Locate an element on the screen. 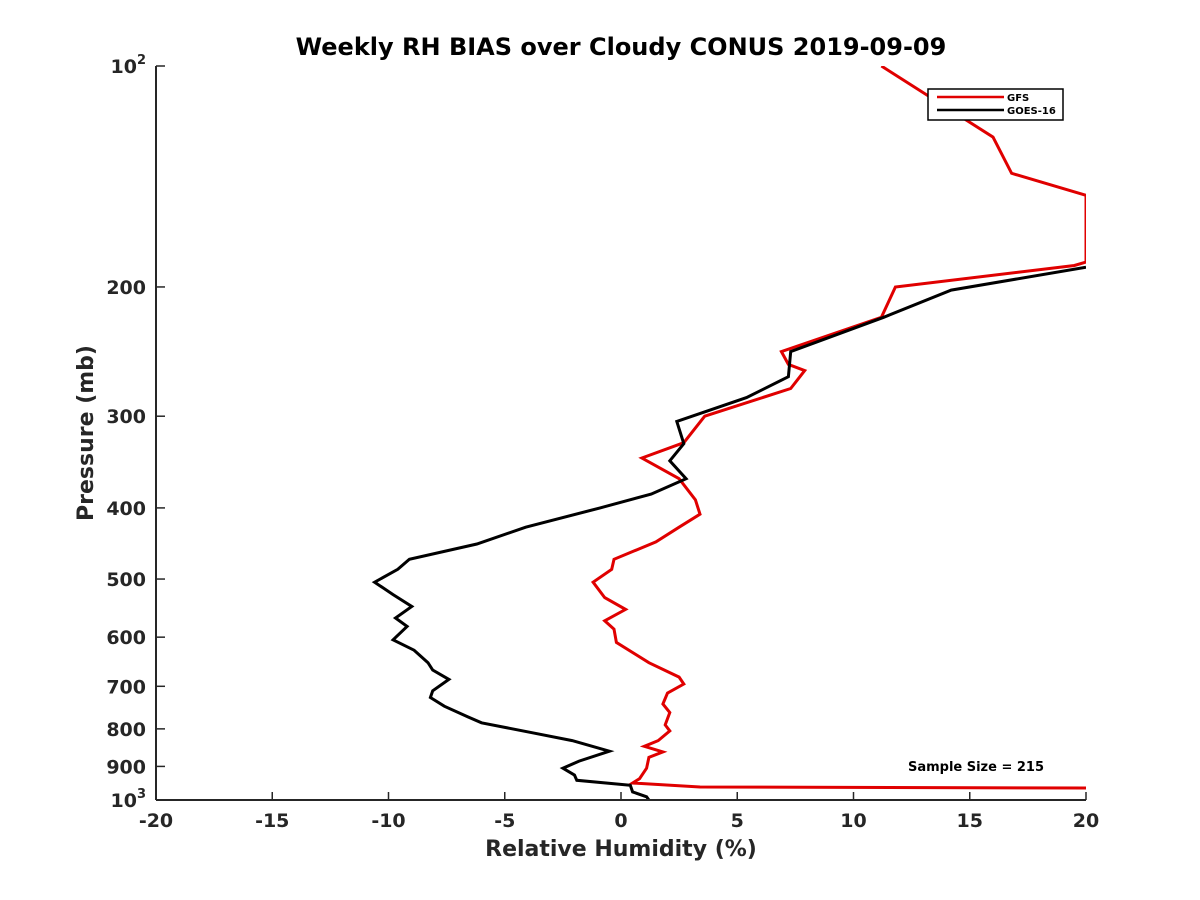  x-tick-label: 15 is located at coordinates (970, 821).